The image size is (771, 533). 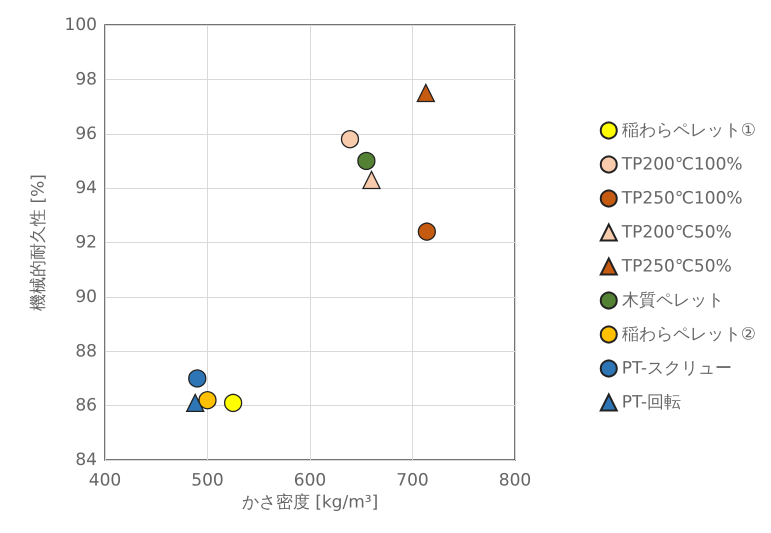 What do you see at coordinates (310, 502) in the screenshot?
I see `x-axis-title: かさ密度 [kg/m³]` at bounding box center [310, 502].